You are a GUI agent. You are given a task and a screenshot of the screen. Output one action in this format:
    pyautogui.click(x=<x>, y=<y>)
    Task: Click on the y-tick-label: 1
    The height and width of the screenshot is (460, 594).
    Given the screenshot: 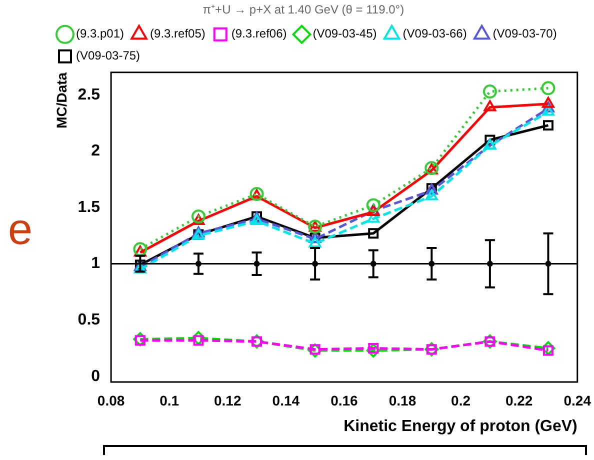 What is the action you would take?
    pyautogui.click(x=95, y=263)
    